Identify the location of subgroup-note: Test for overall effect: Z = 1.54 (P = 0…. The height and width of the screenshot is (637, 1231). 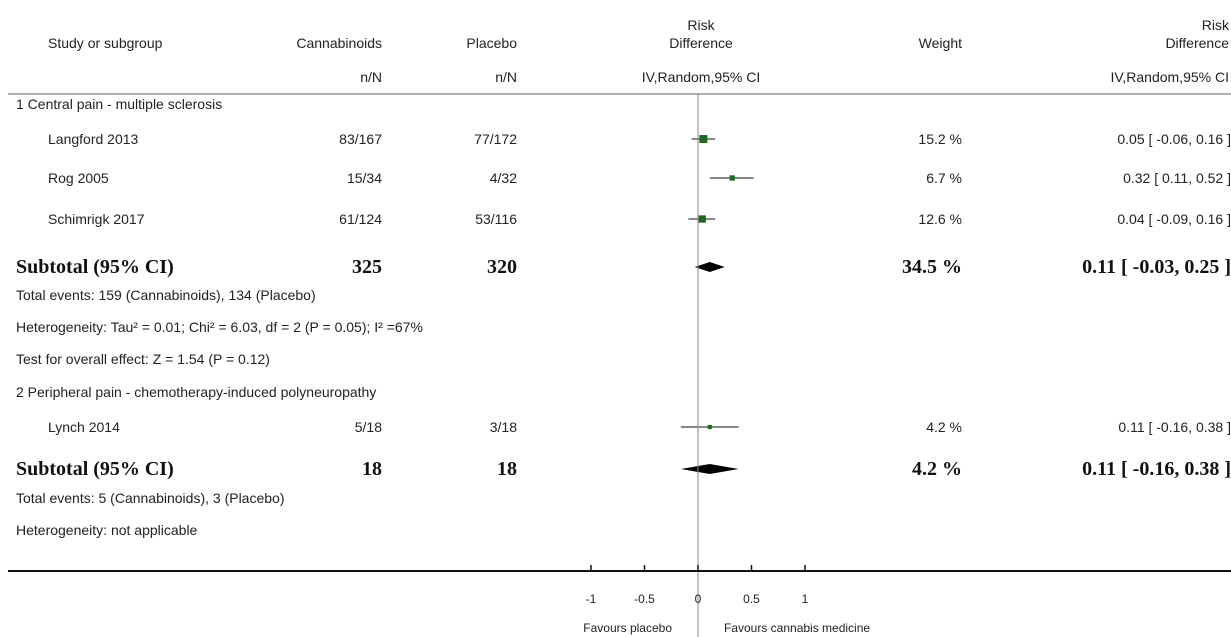
(143, 359).